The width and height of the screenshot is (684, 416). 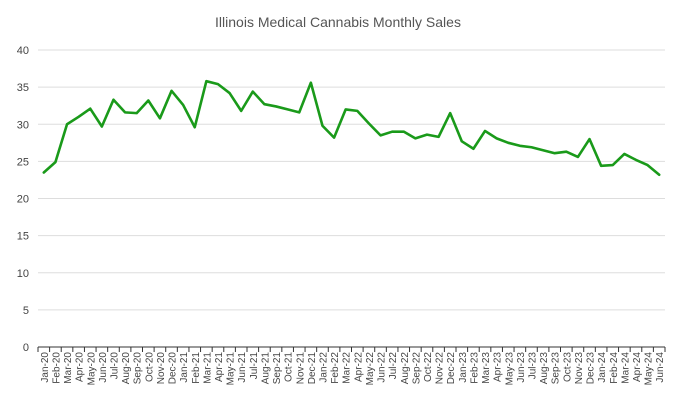 What do you see at coordinates (614, 368) in the screenshot?
I see `x-tick-label: Feb-24` at bounding box center [614, 368].